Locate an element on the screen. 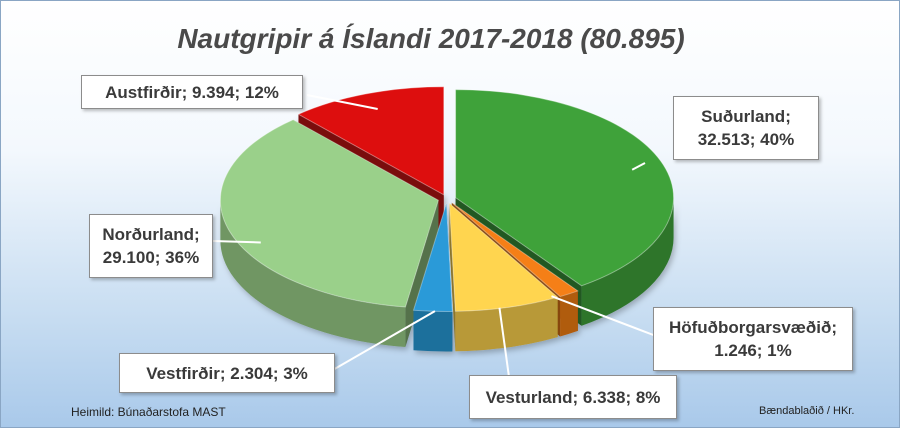 The width and height of the screenshot is (900, 428). slice-2-side is located at coordinates (506, 324).